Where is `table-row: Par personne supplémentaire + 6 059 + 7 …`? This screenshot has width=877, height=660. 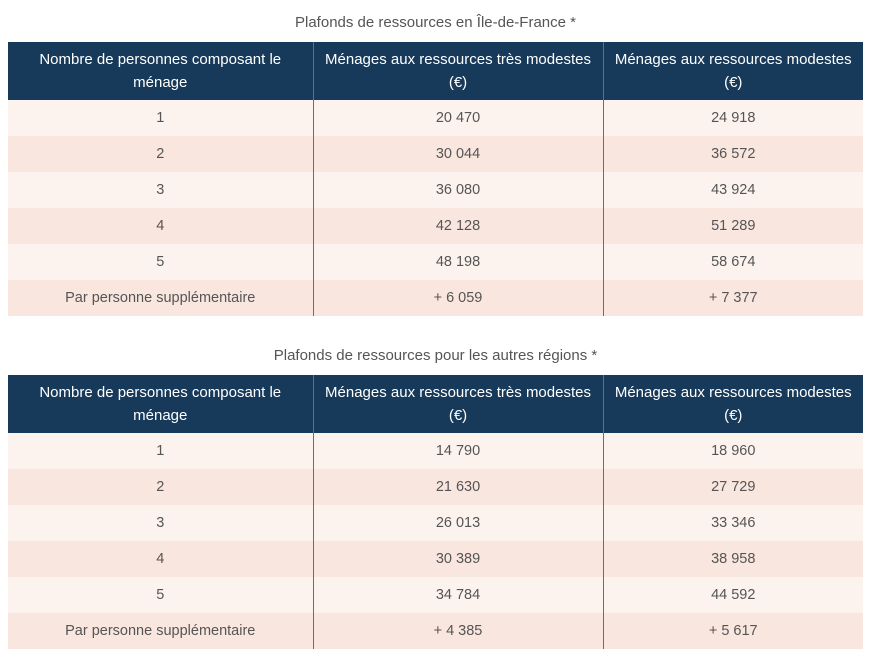
table-row: Par personne supplémentaire + 6 059 + 7 … is located at coordinates (435, 298).